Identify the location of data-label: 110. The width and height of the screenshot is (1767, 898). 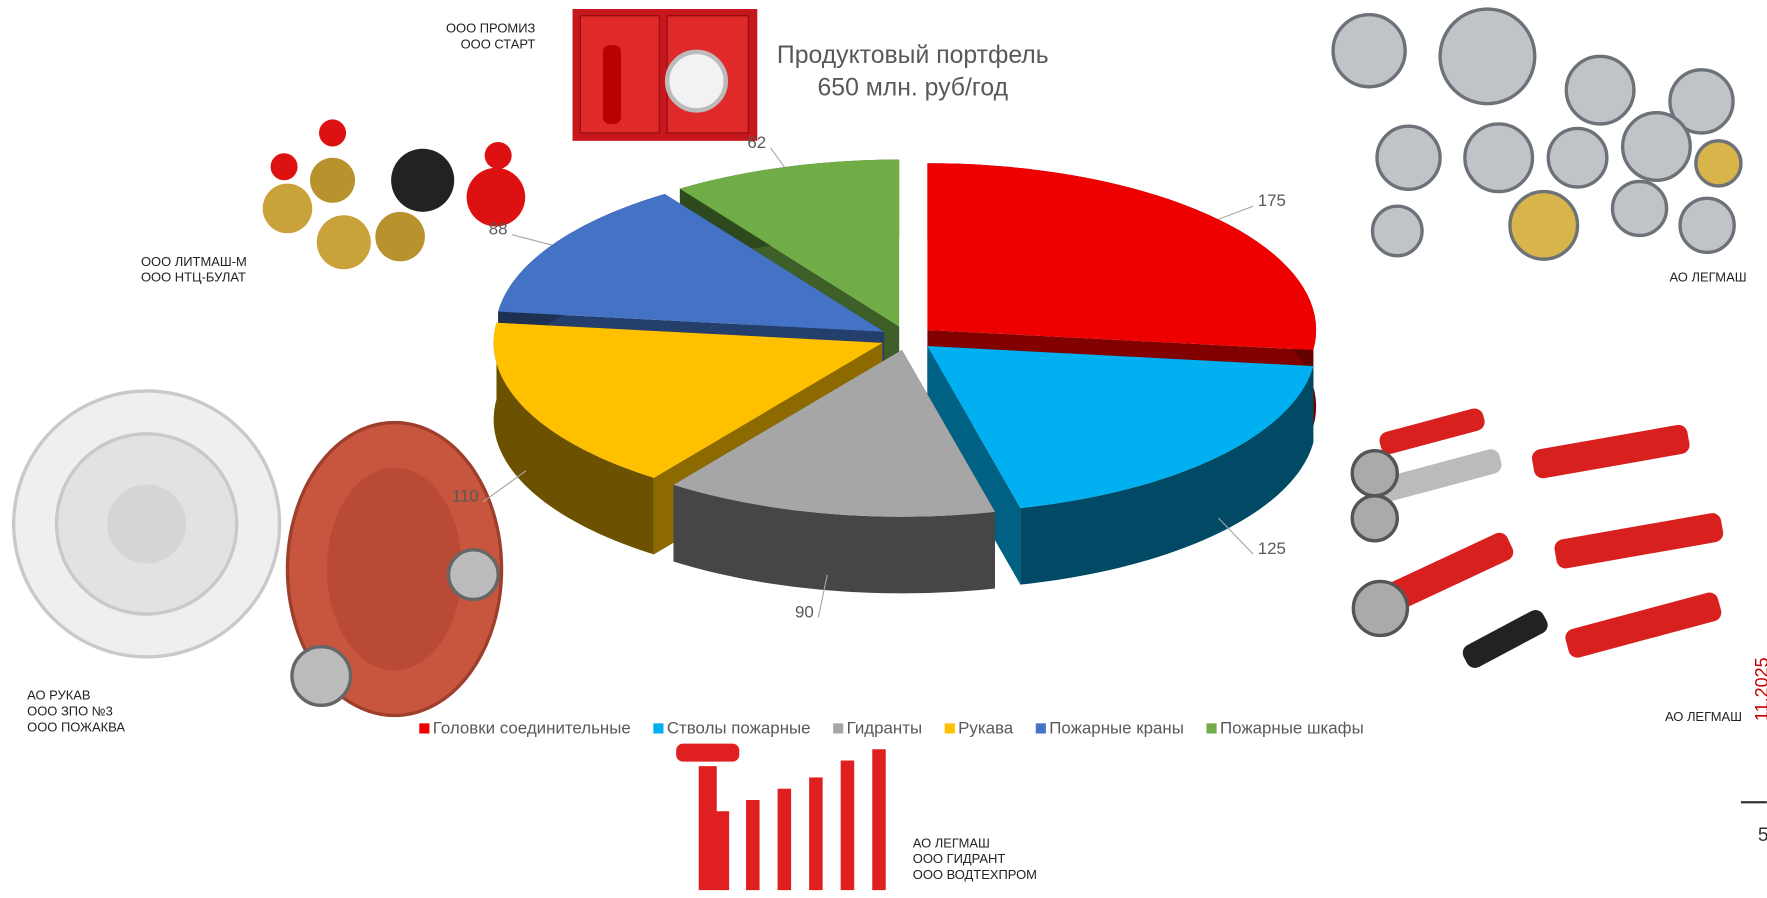
(465, 496).